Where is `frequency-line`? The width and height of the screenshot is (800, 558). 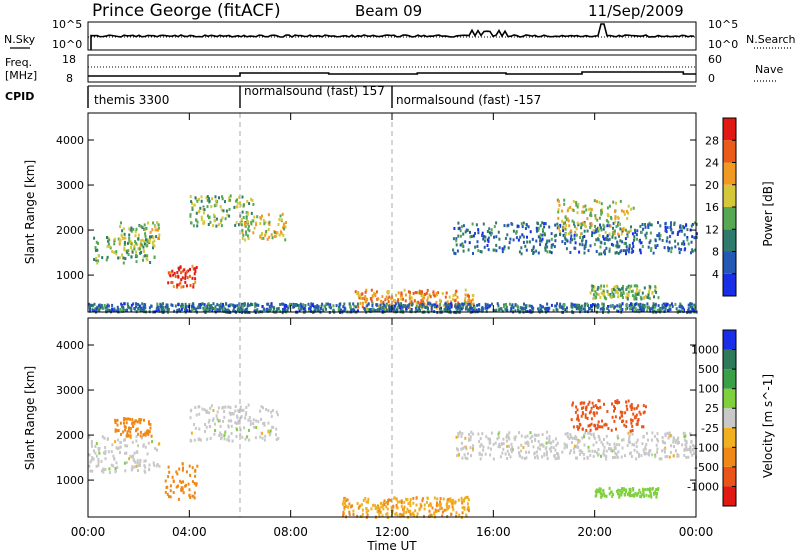
frequency-line is located at coordinates (392, 74).